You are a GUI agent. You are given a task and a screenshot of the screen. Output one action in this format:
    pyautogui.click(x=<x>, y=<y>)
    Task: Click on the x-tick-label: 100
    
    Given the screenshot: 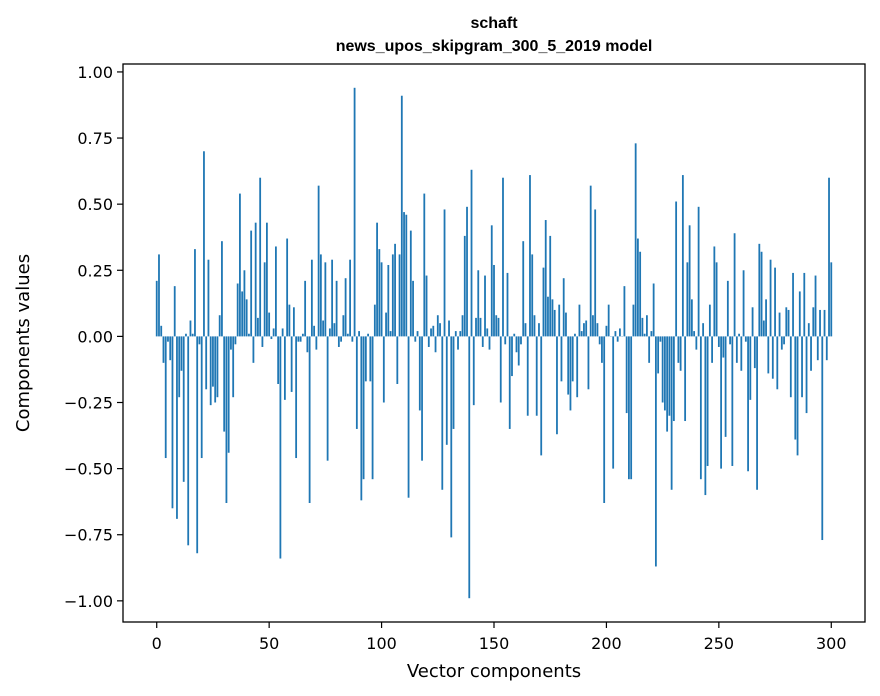 What is the action you would take?
    pyautogui.click(x=381, y=643)
    